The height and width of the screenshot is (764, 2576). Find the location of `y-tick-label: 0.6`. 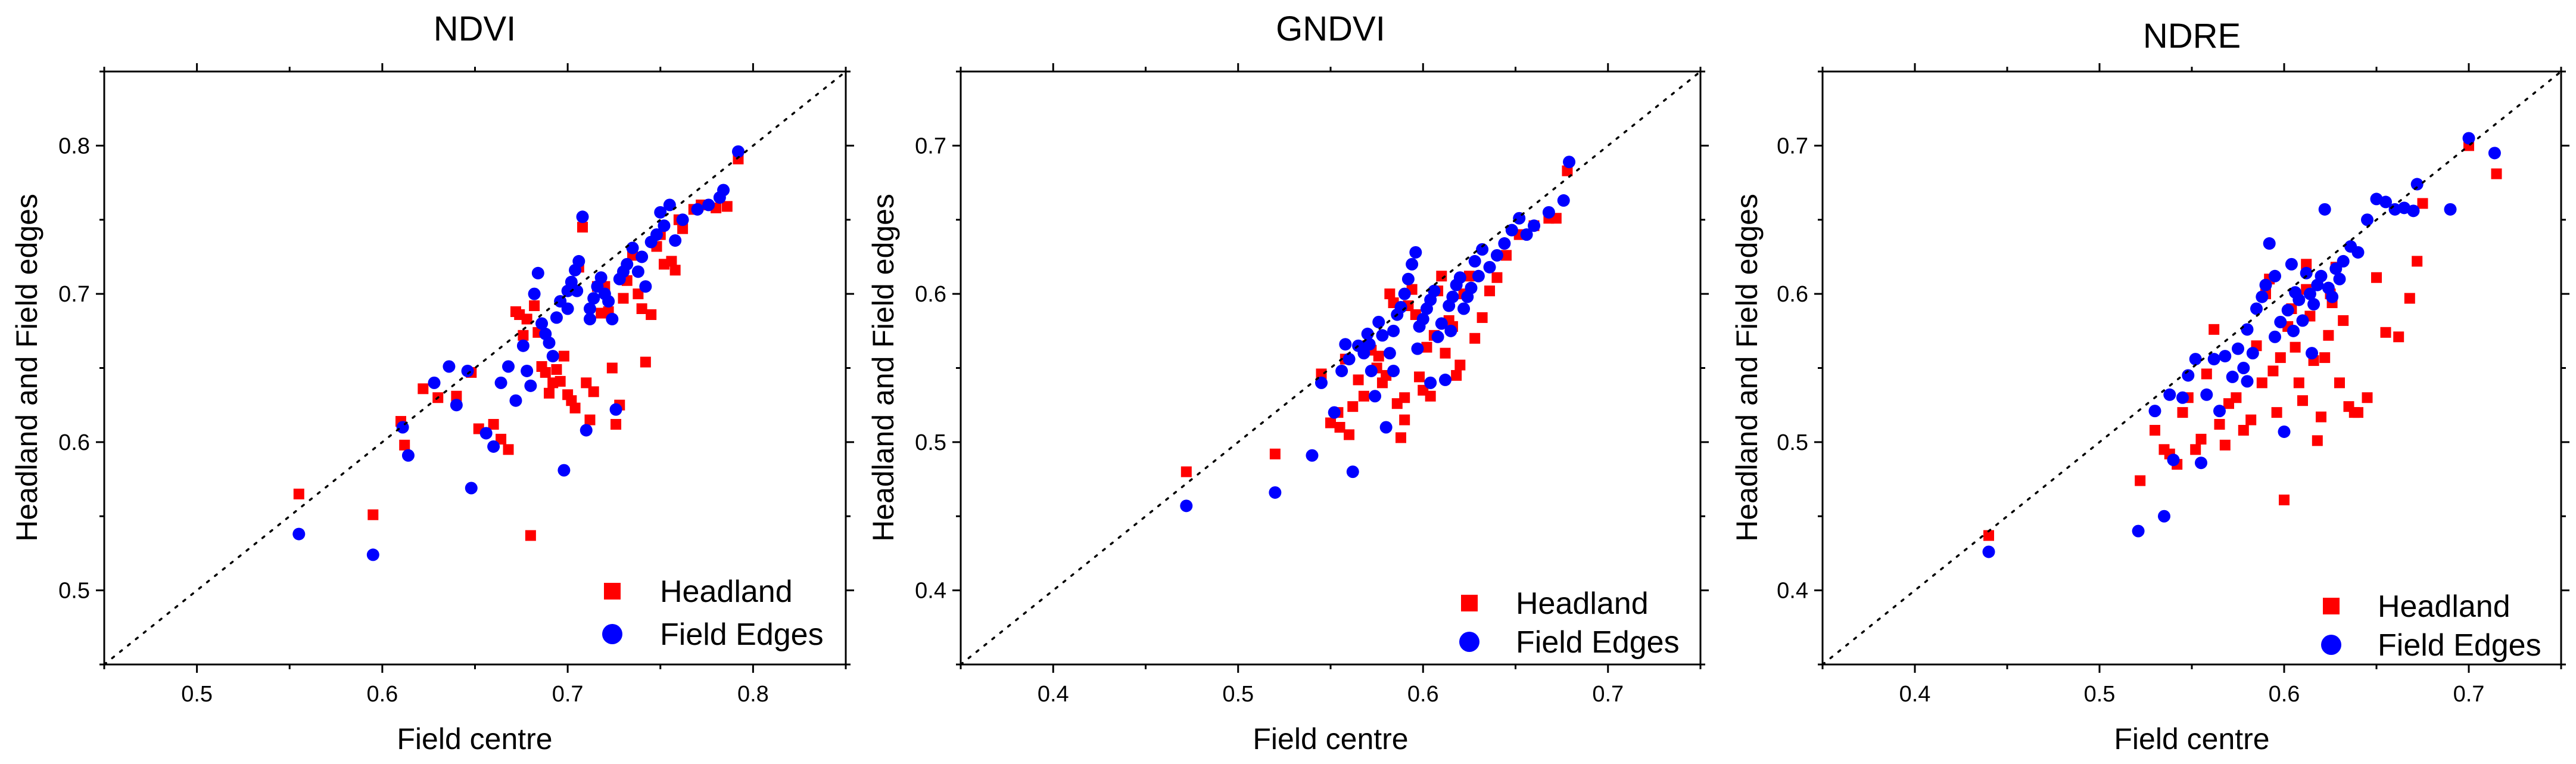

y-tick-label: 0.6 is located at coordinates (1792, 294).